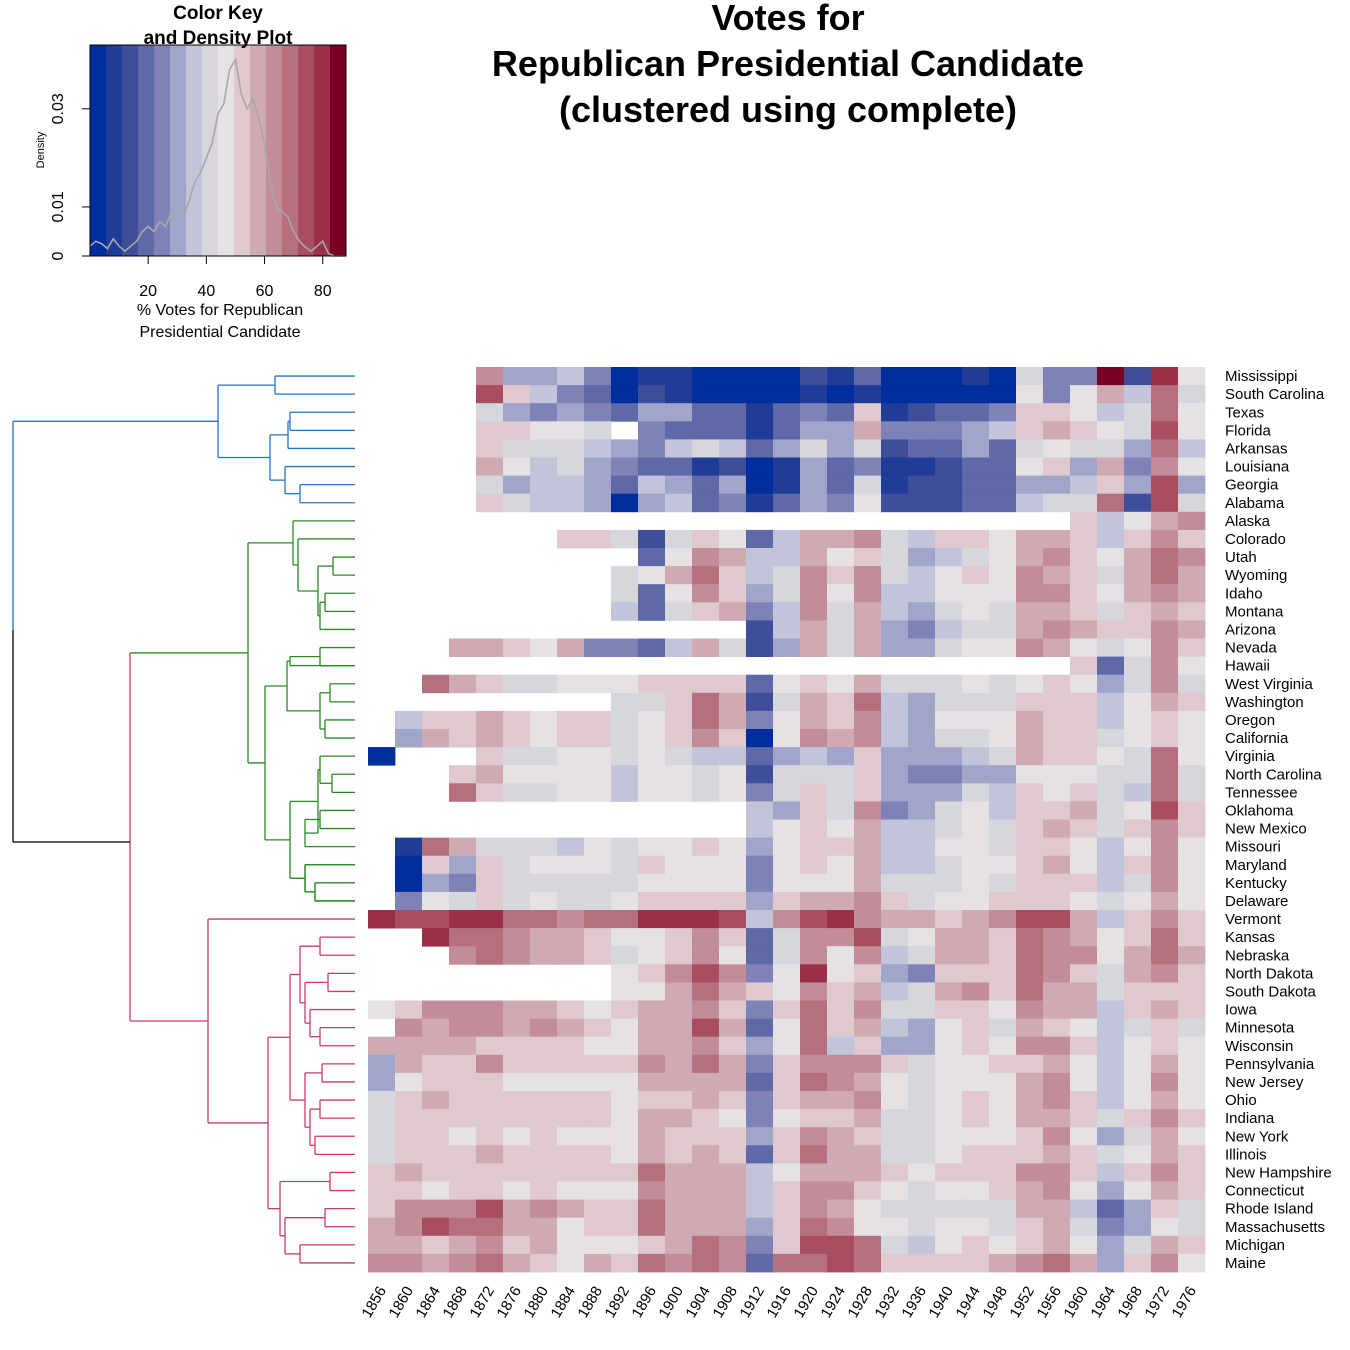 The width and height of the screenshot is (1350, 1350). What do you see at coordinates (1255, 539) in the screenshot?
I see `row-label: Colorado` at bounding box center [1255, 539].